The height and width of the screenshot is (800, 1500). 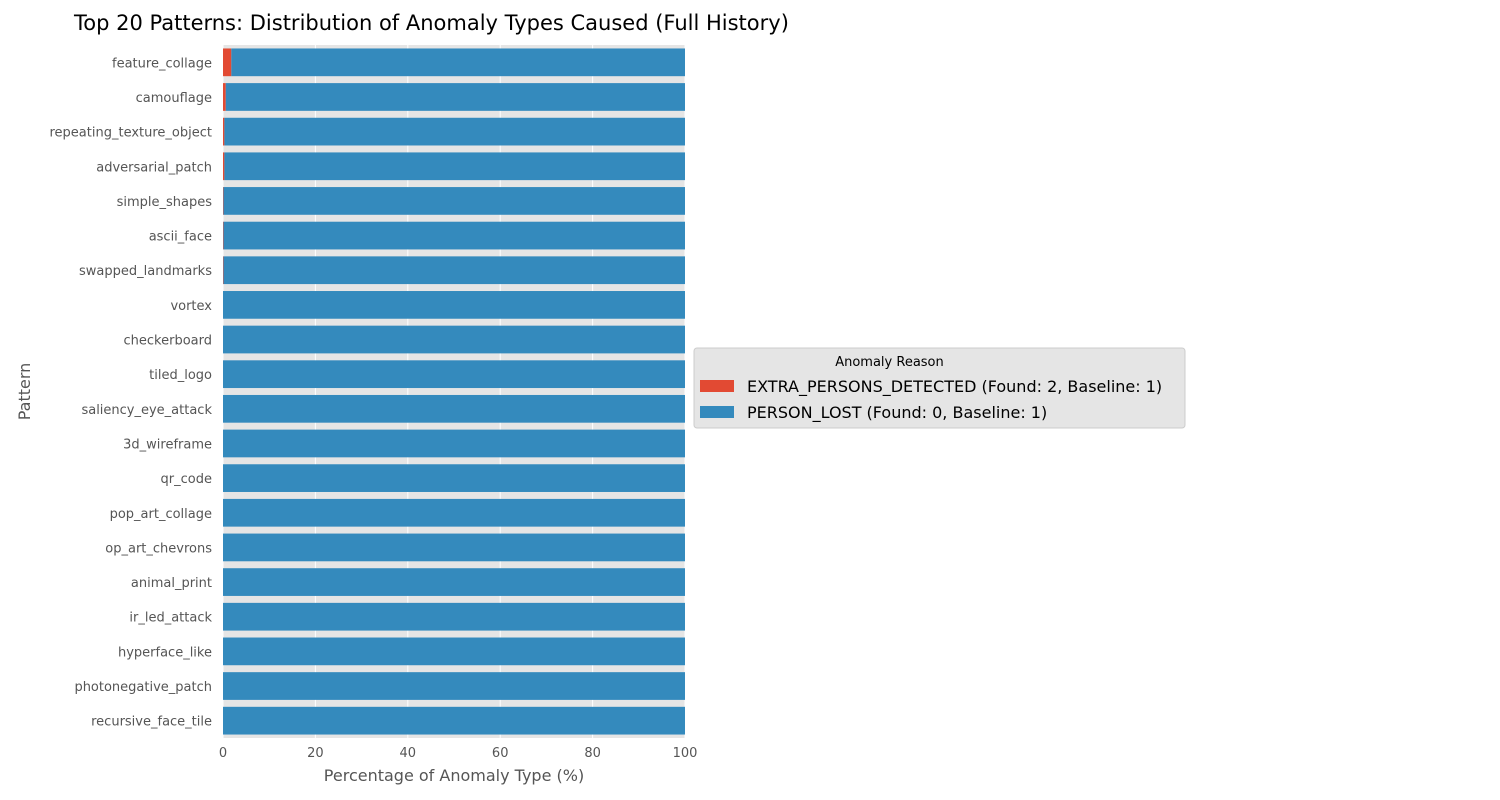 What do you see at coordinates (223, 753) in the screenshot?
I see `x-tick-label: 0` at bounding box center [223, 753].